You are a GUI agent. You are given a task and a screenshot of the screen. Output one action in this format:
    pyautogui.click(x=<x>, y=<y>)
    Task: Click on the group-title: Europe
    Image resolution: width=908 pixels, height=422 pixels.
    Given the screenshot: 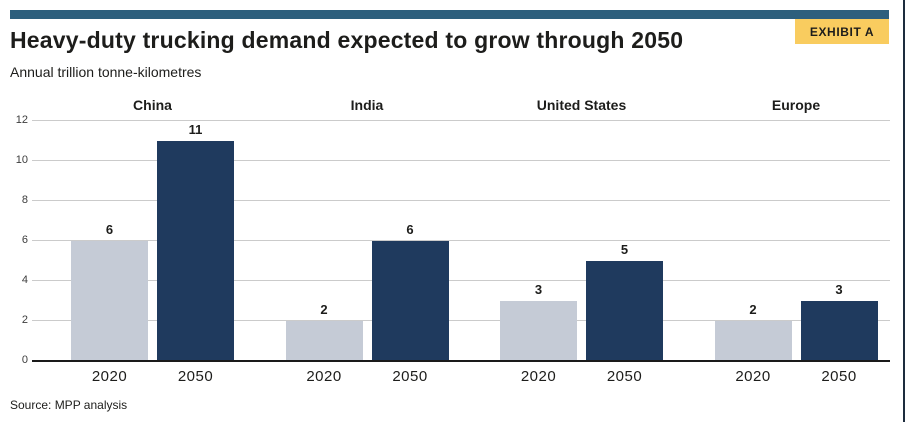 What is the action you would take?
    pyautogui.click(x=796, y=105)
    